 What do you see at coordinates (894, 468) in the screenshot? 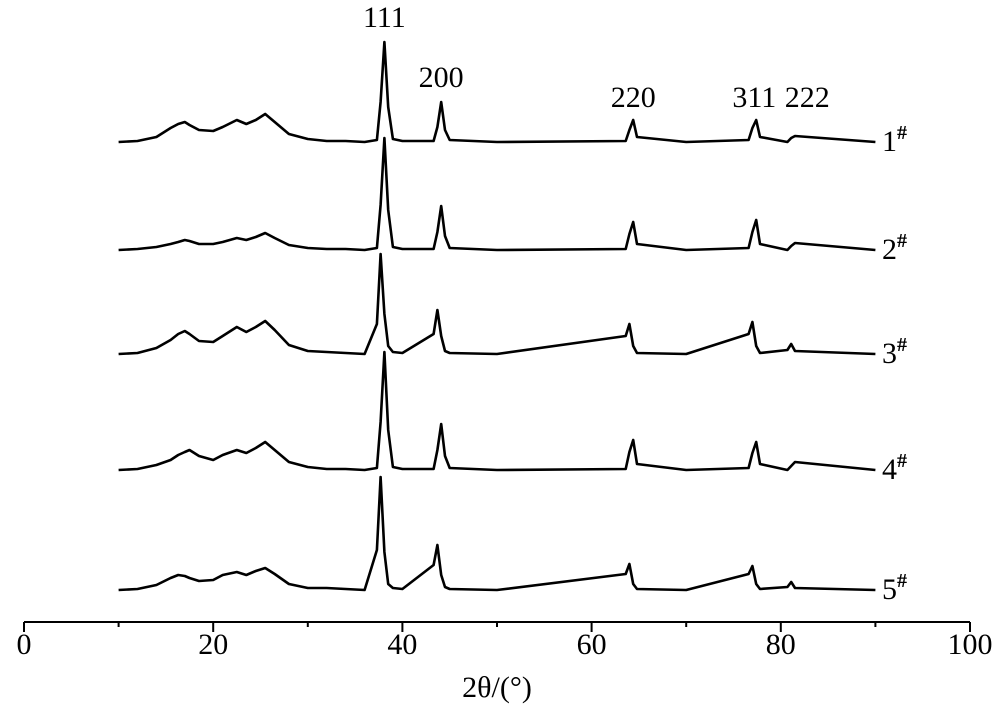
I see `series-label: 4#` at bounding box center [894, 468].